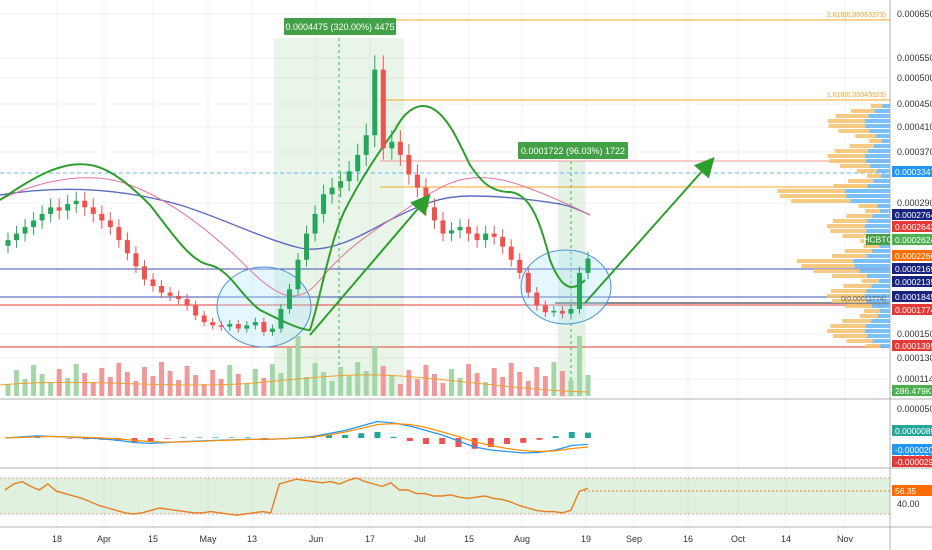  Describe the element at coordinates (153, 539) in the screenshot. I see `time-axis-label: 15` at that location.